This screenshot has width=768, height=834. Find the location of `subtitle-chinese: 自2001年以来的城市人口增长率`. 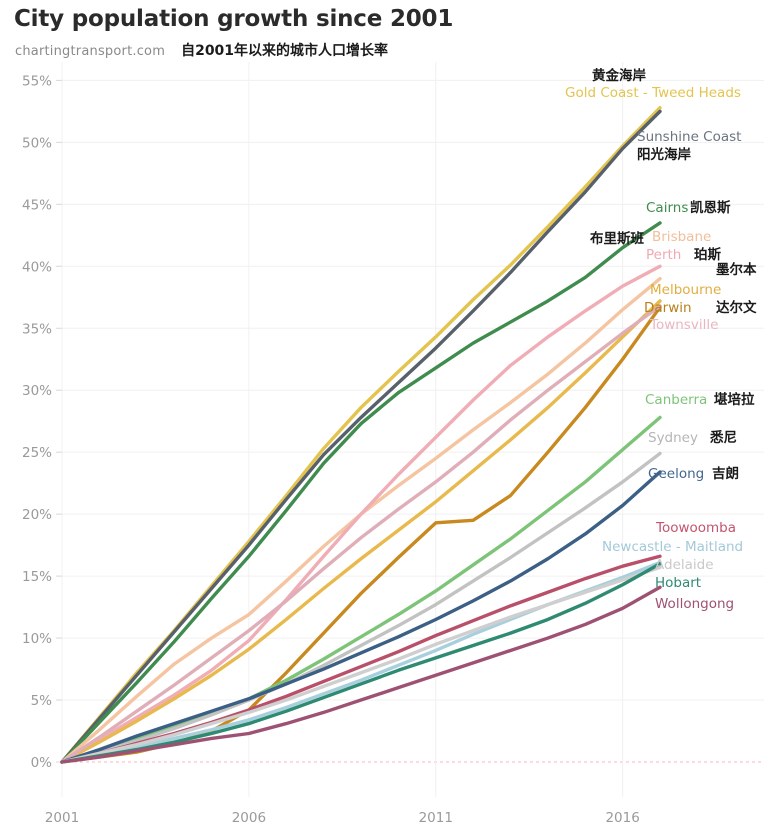

subtitle-chinese: 自2001年以来的城市人口增长率 is located at coordinates (285, 51).